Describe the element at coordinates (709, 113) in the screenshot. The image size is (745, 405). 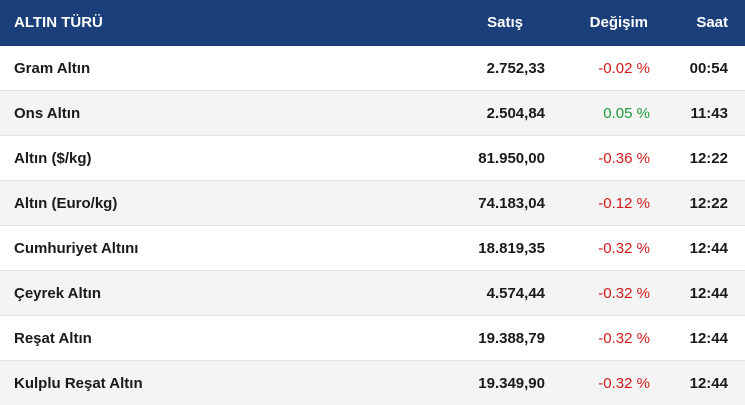
I see `update-time: 11:43` at that location.